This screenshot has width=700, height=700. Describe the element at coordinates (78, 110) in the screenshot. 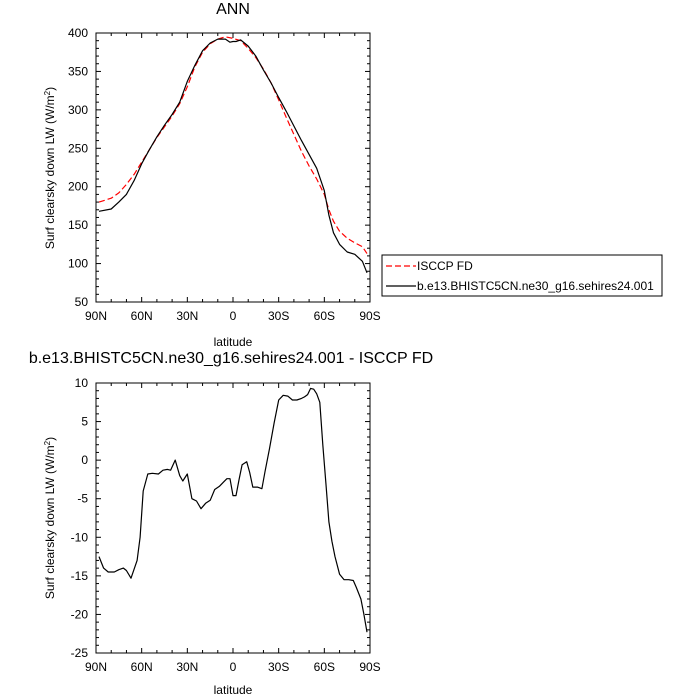

I see `top-y-tick-label: 300` at that location.